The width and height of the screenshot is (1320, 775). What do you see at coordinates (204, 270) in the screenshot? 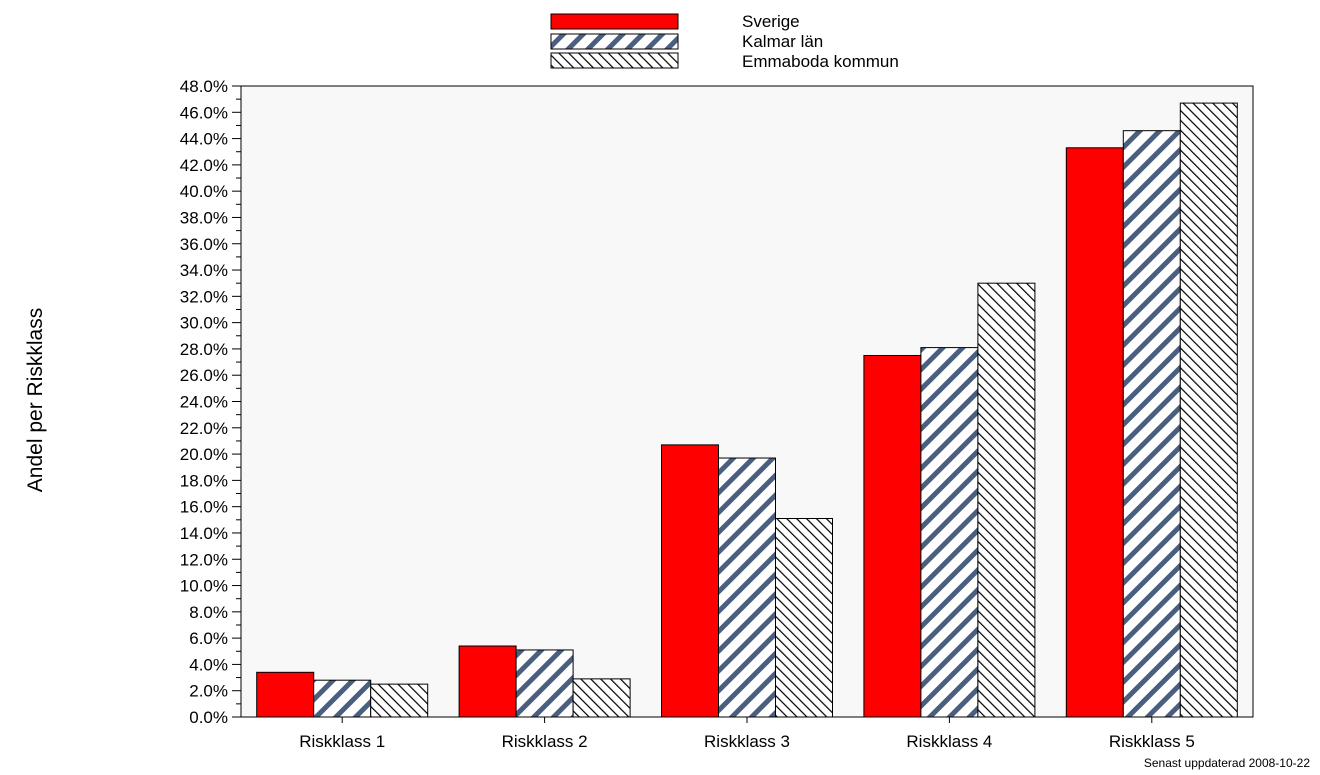
I see `y-tick-label: 34.0%` at bounding box center [204, 270].